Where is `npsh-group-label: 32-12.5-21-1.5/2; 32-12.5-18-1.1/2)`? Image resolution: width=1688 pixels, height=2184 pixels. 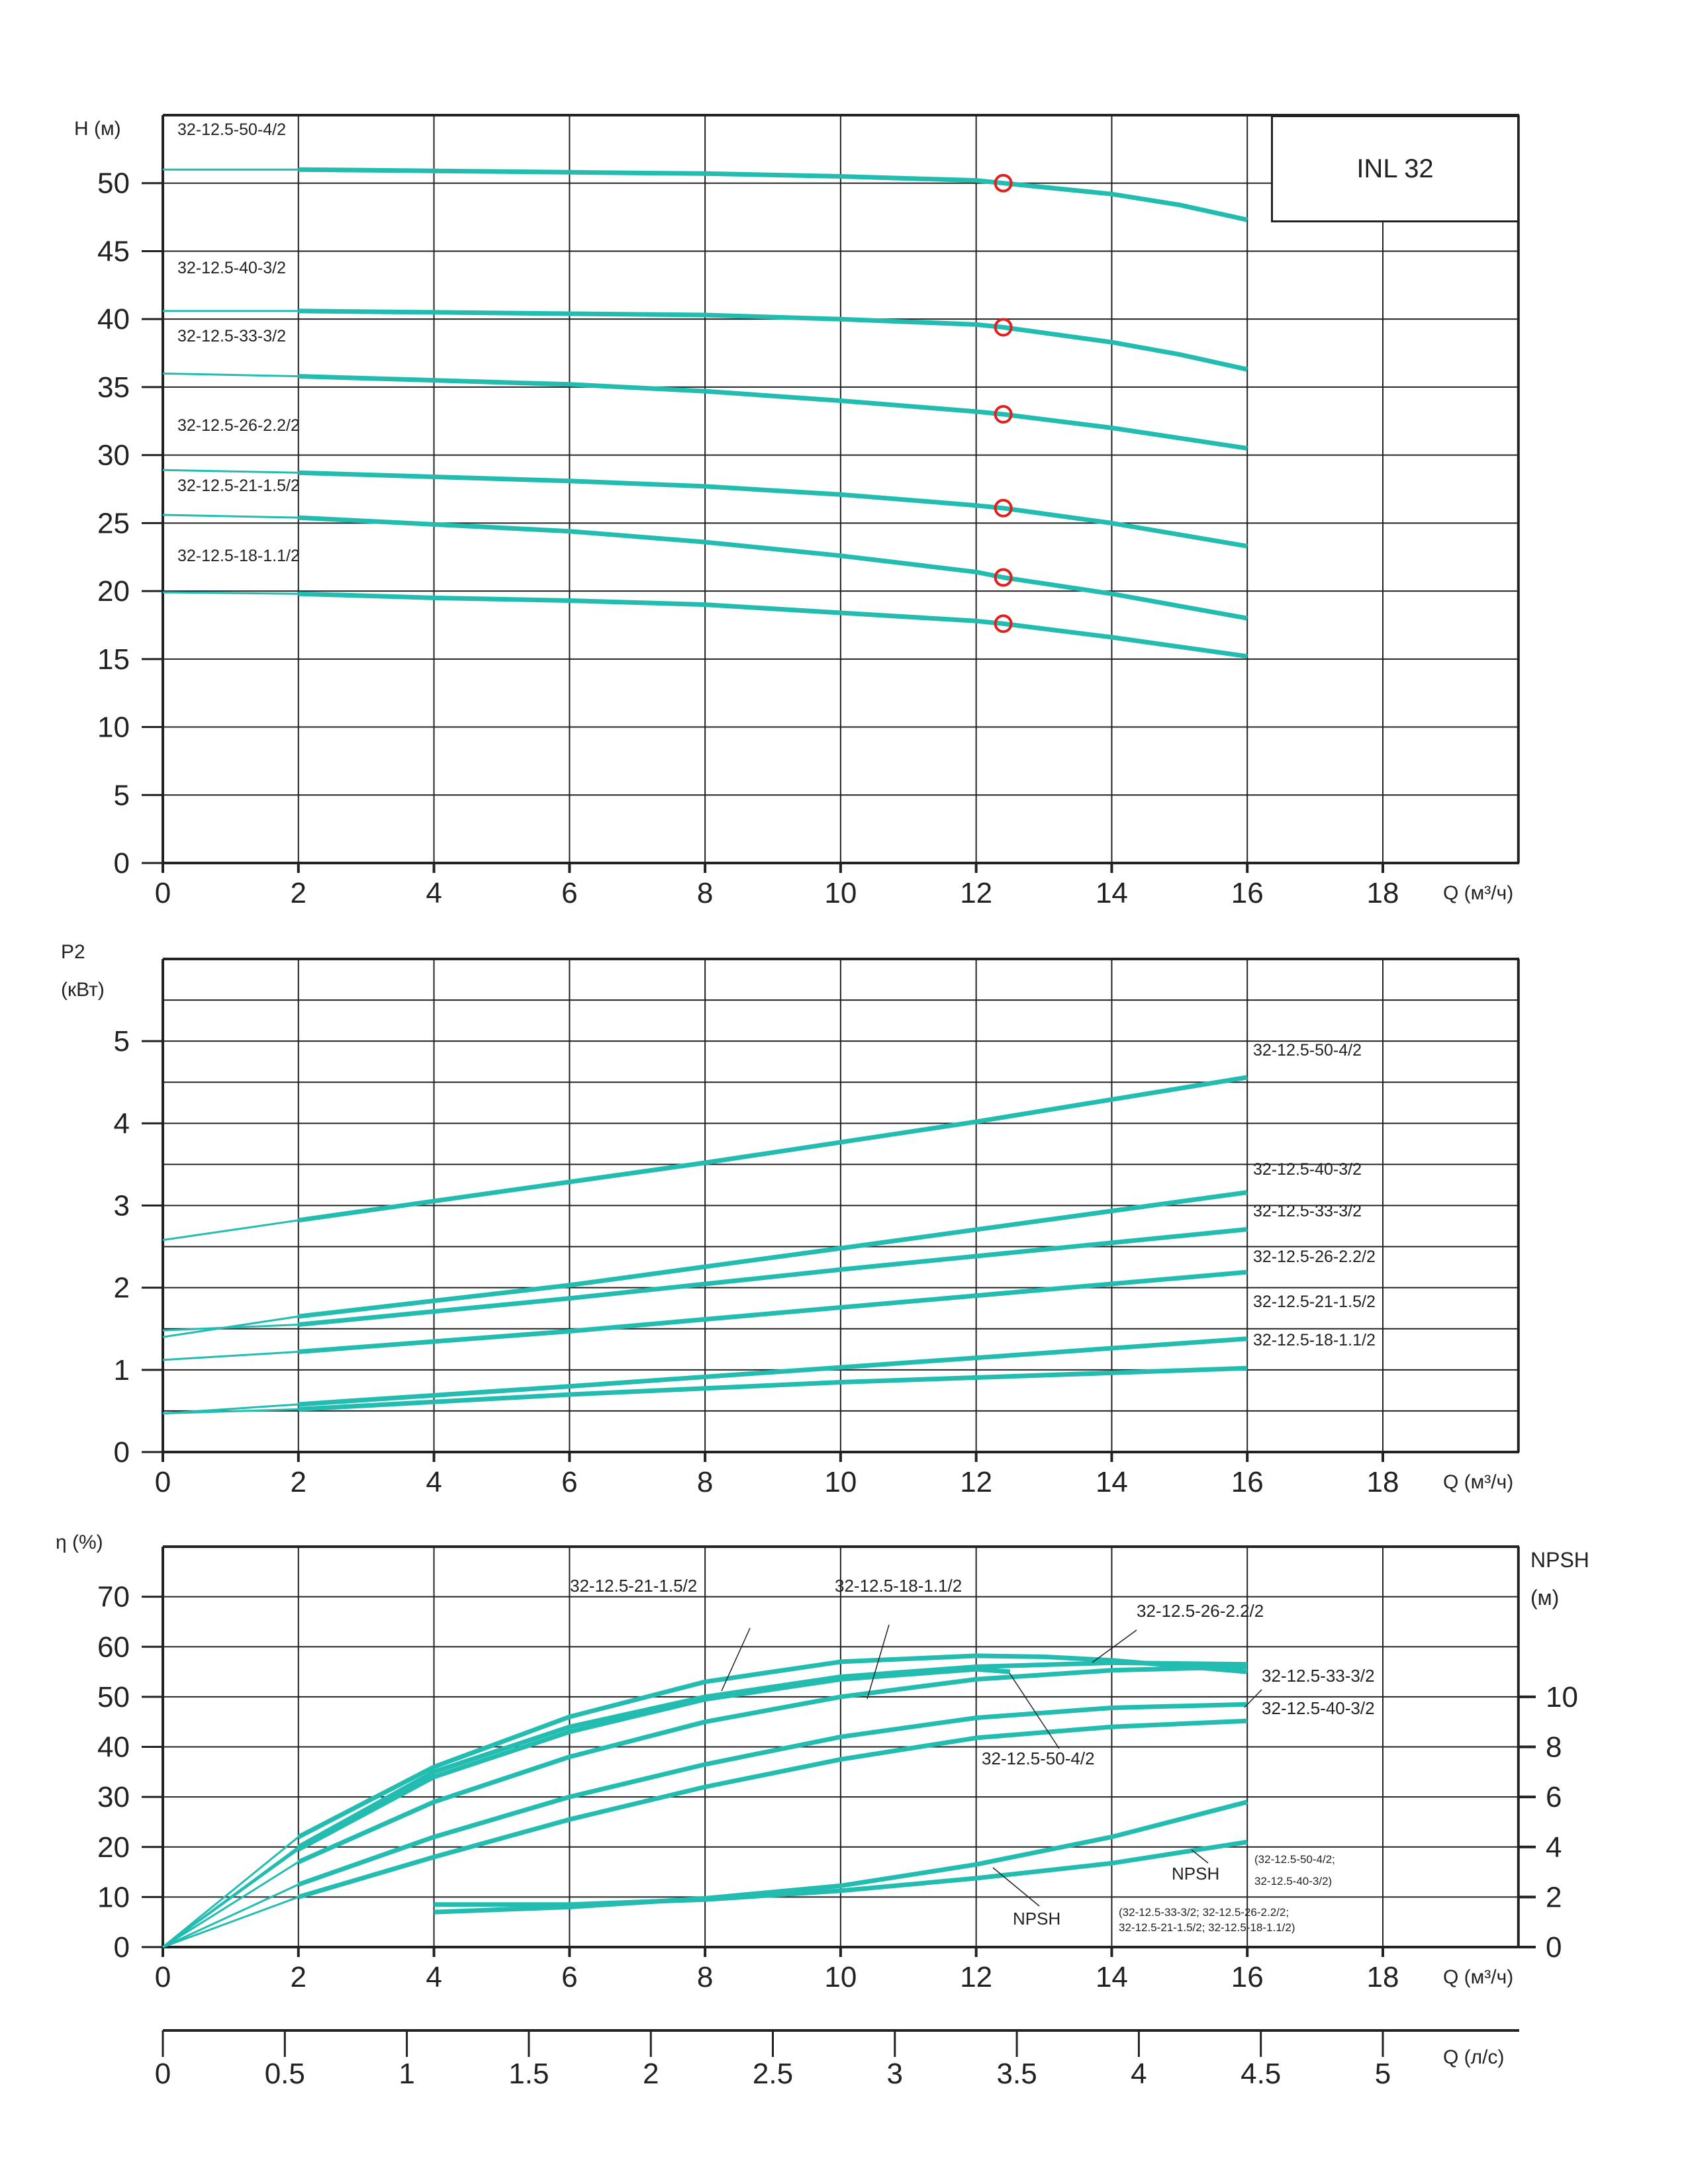
npsh-group-label: 32-12.5-21-1.5/2; 32-12.5-18-1.1/2) is located at coordinates (1207, 1928).